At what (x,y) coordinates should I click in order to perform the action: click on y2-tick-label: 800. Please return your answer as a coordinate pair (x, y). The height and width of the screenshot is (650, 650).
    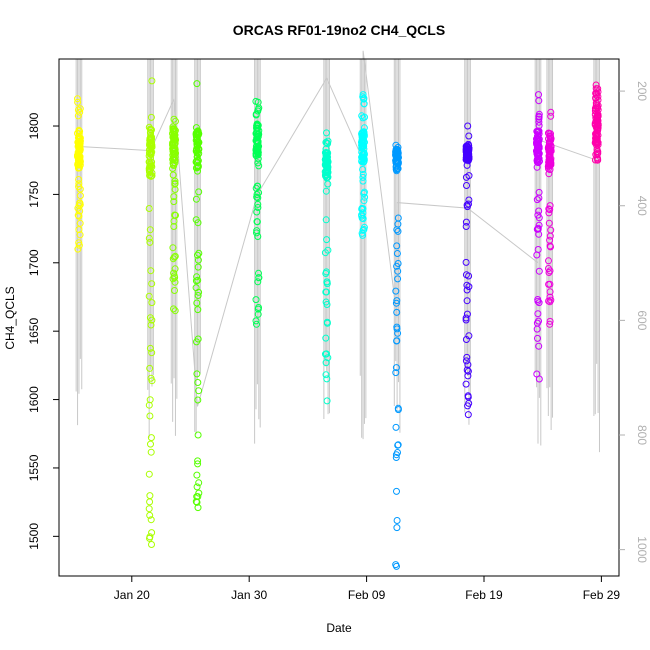
    Looking at the image, I should click on (642, 435).